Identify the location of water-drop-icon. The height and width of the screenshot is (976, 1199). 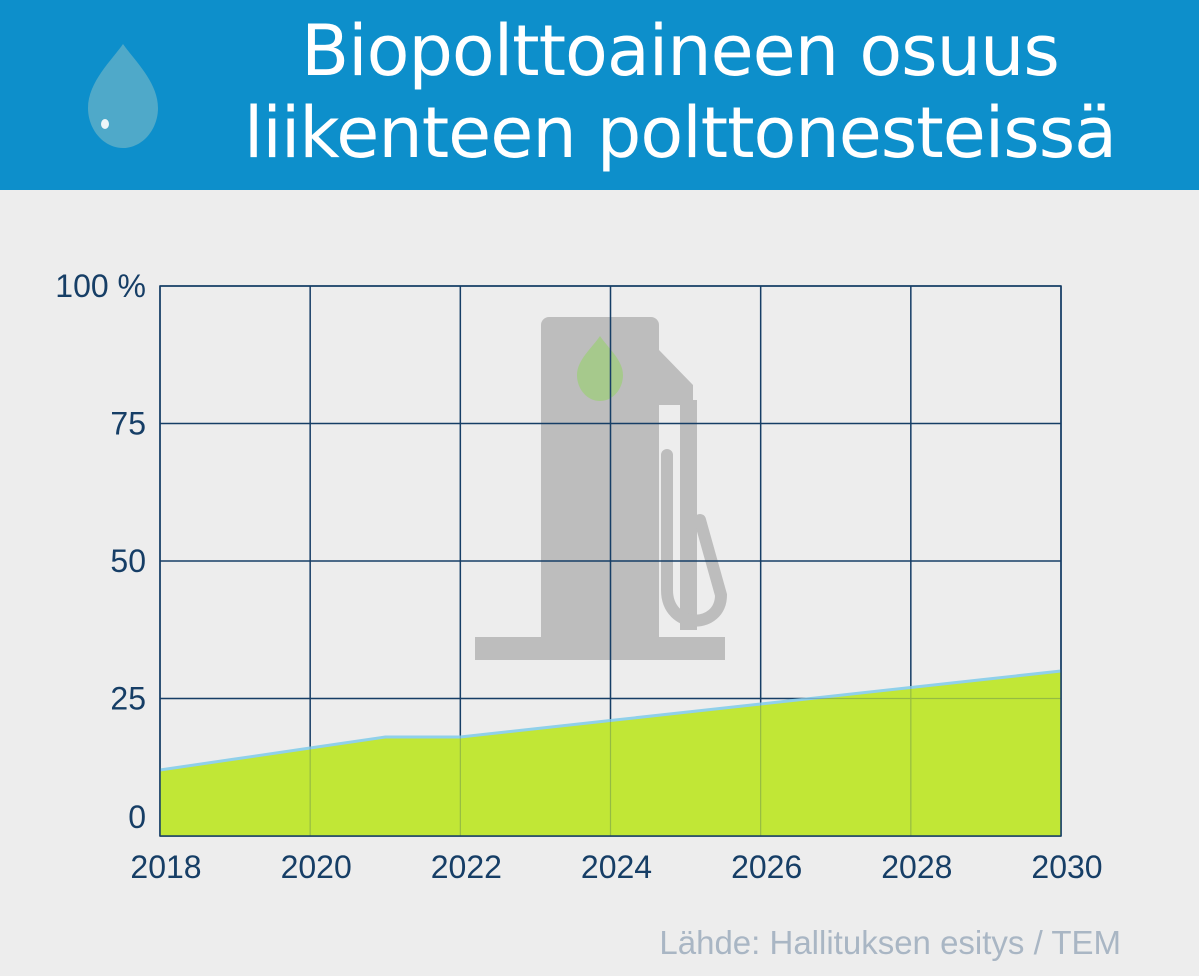
(123, 96).